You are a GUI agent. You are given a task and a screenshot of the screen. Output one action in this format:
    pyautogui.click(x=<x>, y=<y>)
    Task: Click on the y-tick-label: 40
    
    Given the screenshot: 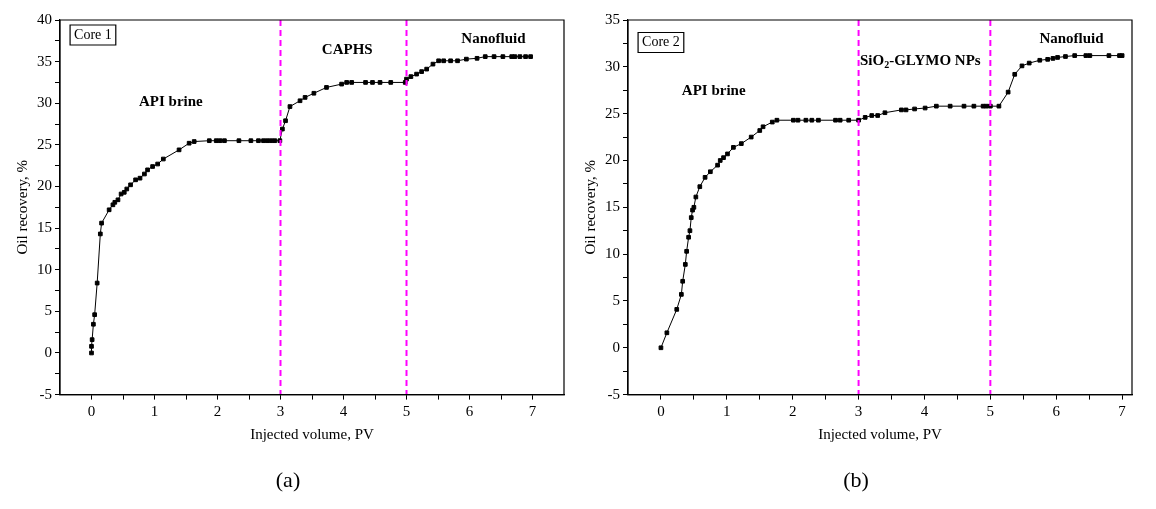 What is the action you would take?
    pyautogui.click(x=44, y=18)
    